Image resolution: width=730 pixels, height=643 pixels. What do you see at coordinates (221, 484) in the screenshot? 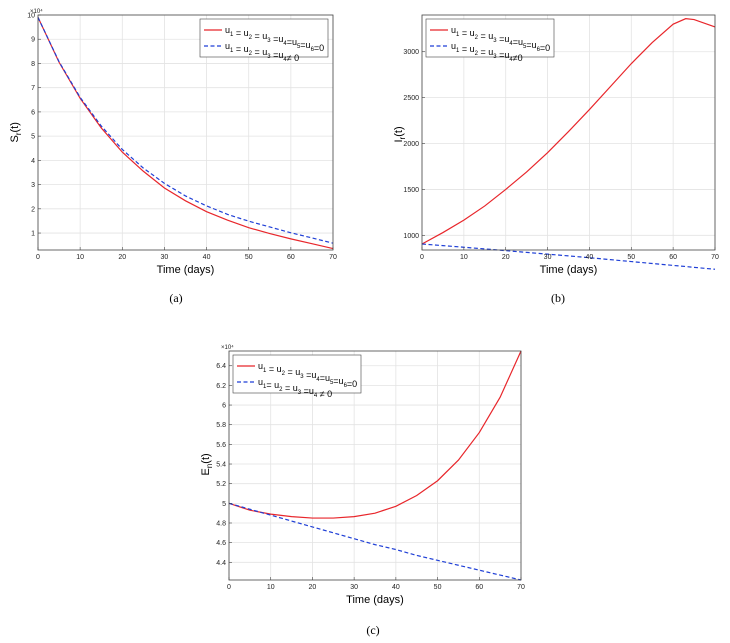
I see `y-tick-label: 5.2` at bounding box center [221, 484].